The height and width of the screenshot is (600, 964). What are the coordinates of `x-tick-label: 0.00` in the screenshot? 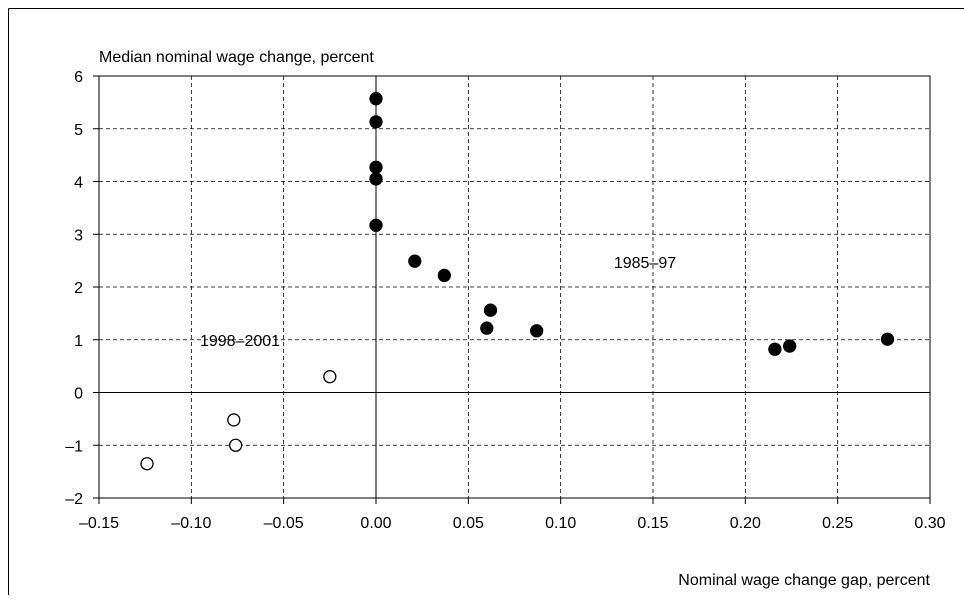 It's located at (375, 523).